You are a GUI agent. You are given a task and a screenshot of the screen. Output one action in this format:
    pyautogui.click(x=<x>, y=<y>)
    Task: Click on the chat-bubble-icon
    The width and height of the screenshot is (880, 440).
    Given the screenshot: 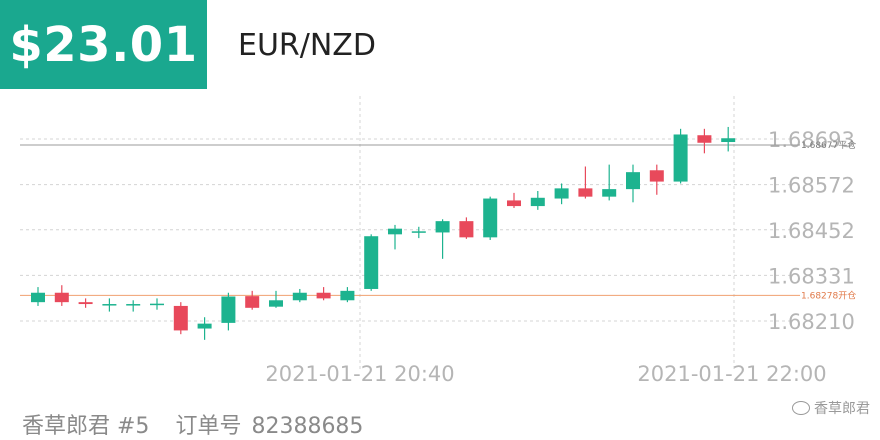 What is the action you would take?
    pyautogui.click(x=801, y=408)
    